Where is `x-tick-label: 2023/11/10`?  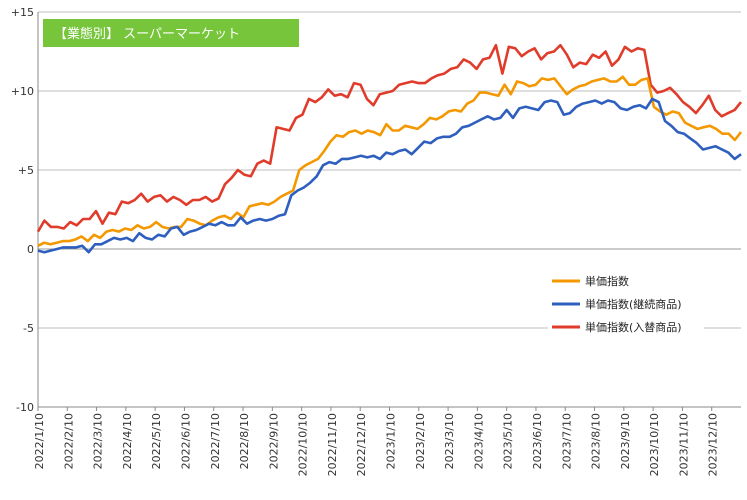
x-tick-label: 2023/11/10 is located at coordinates (683, 444).